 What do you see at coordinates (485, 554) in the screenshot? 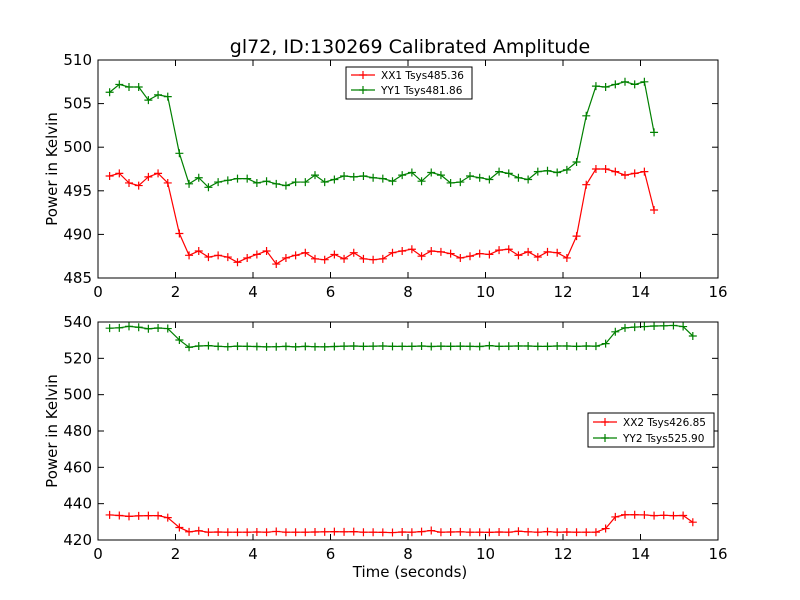
I see `chart-2-xtick-label: 10` at bounding box center [485, 554].